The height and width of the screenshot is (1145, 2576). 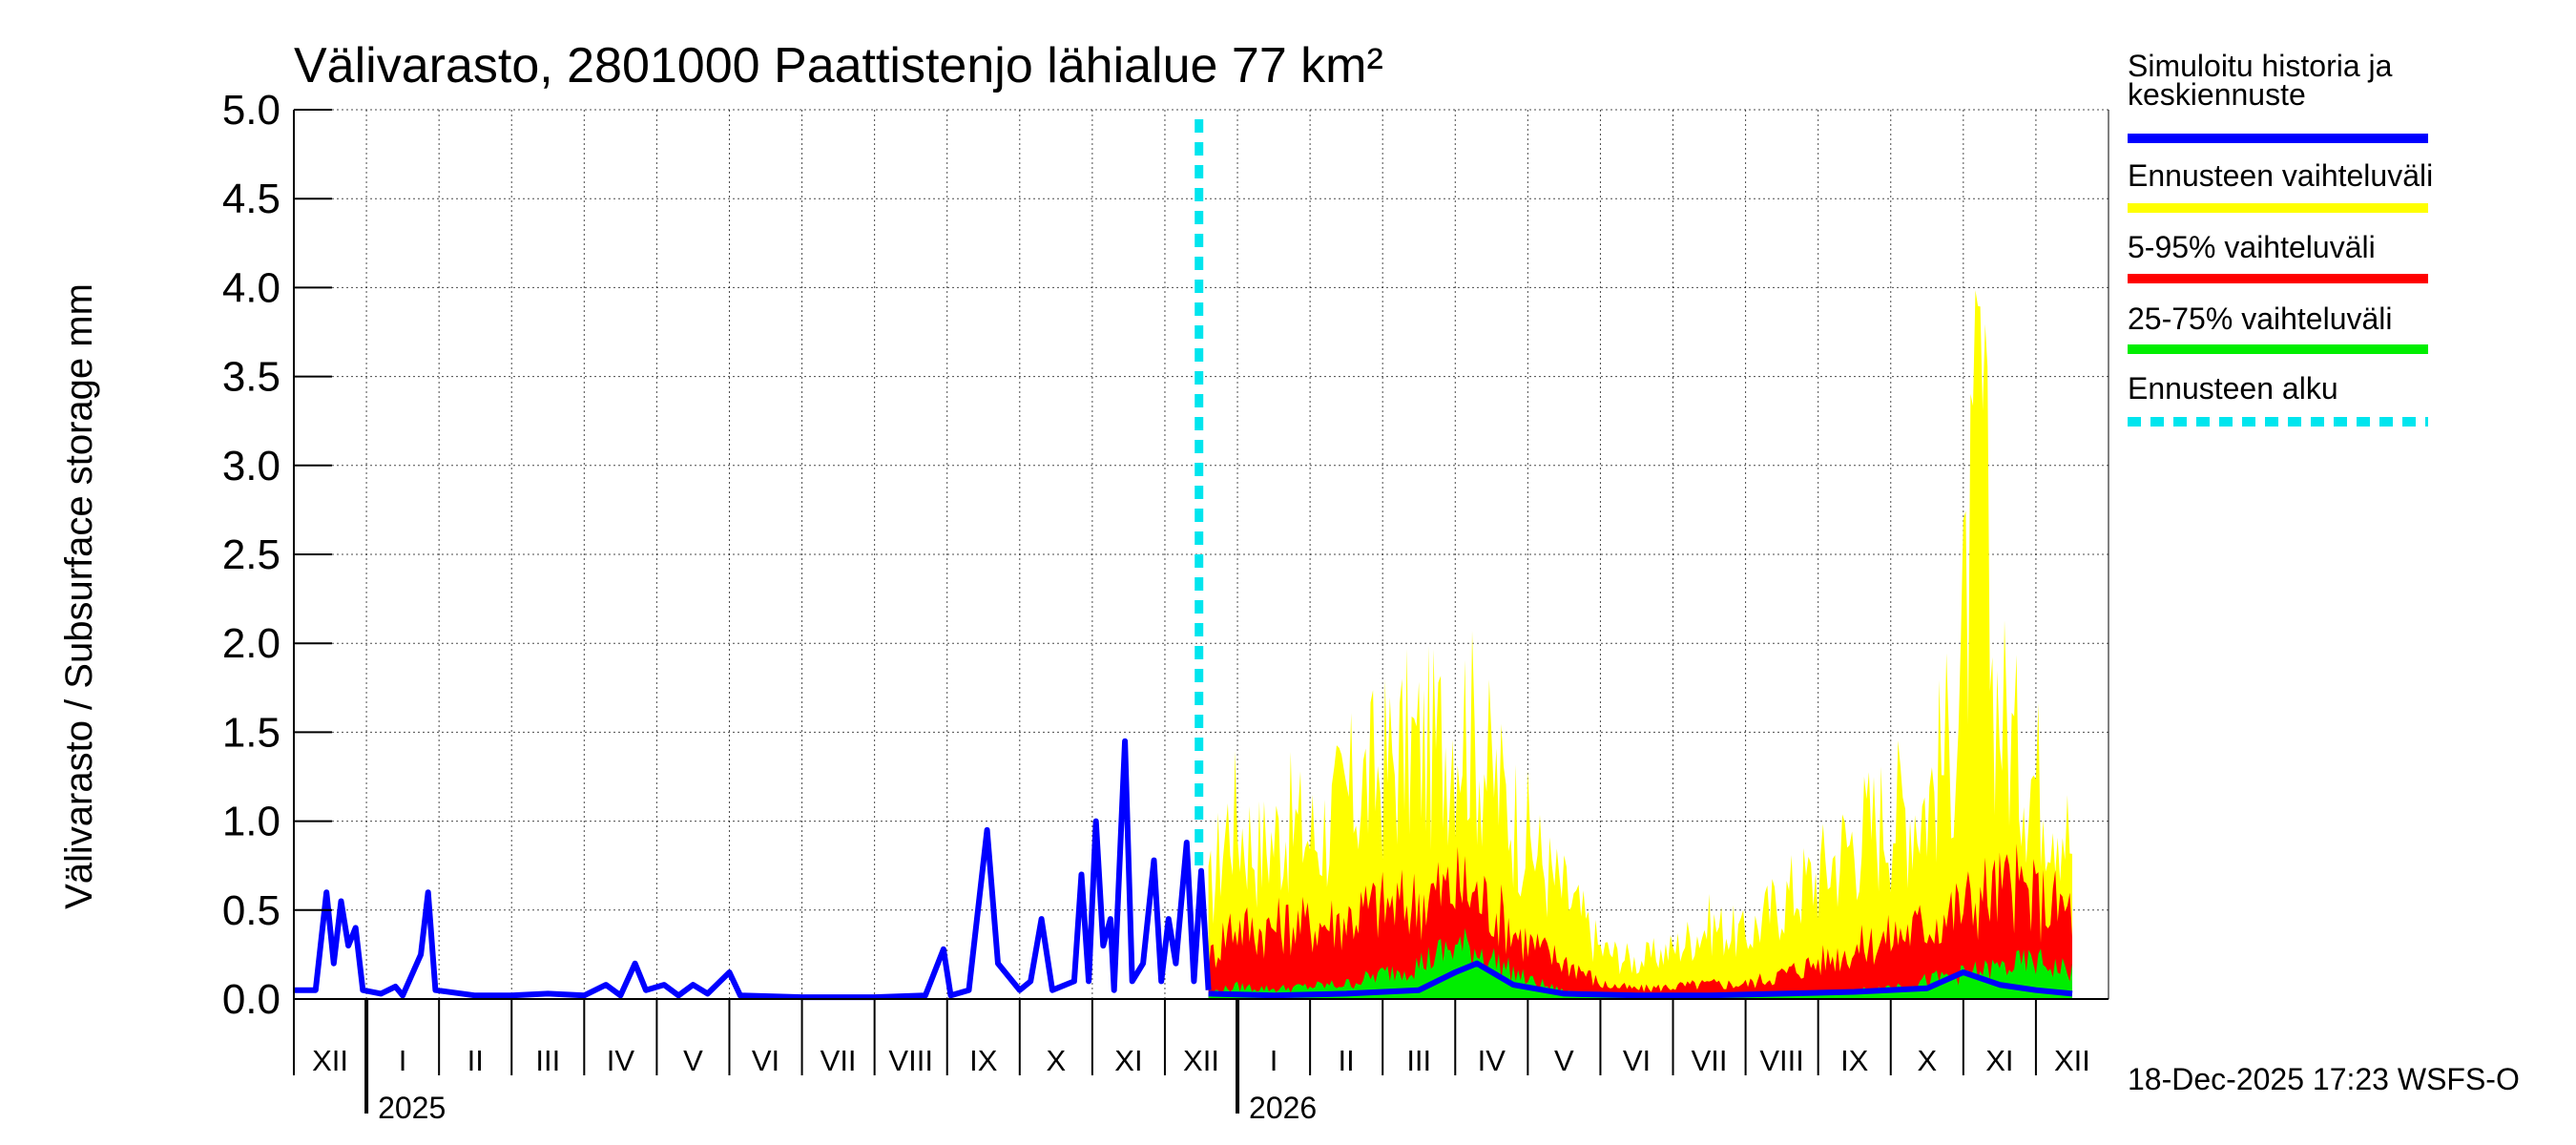 I want to click on y-tick-label: 1.0, so click(x=251, y=822).